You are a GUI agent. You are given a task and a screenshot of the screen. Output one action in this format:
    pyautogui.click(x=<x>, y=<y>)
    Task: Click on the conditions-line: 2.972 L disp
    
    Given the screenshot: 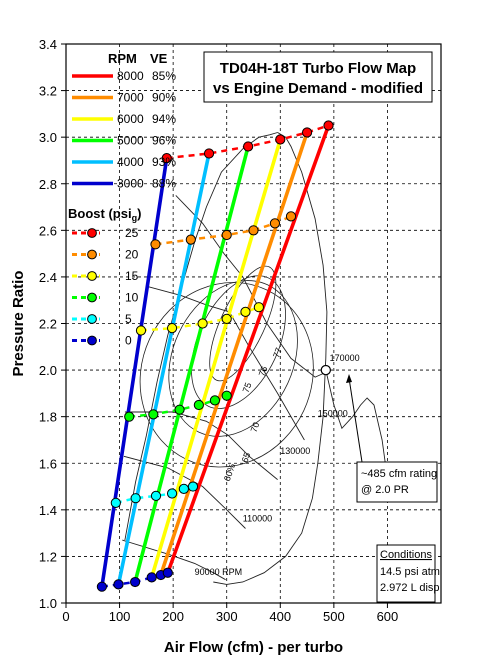 What is the action you would take?
    pyautogui.click(x=410, y=588)
    